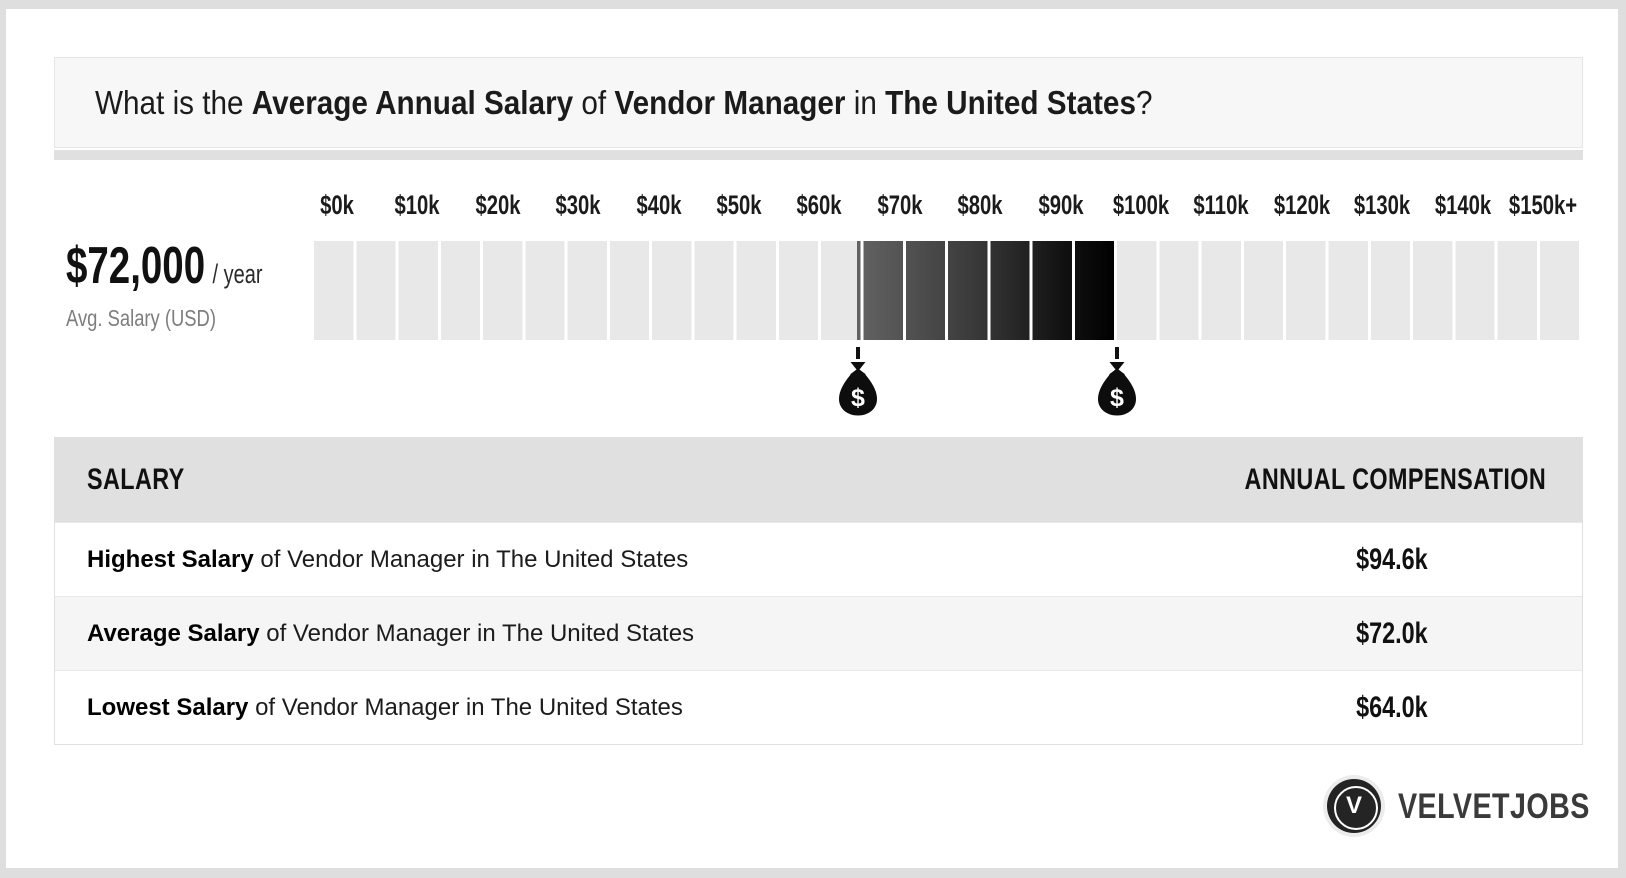 The height and width of the screenshot is (878, 1626). I want to click on row-value-cell: $72.0k, so click(1392, 634).